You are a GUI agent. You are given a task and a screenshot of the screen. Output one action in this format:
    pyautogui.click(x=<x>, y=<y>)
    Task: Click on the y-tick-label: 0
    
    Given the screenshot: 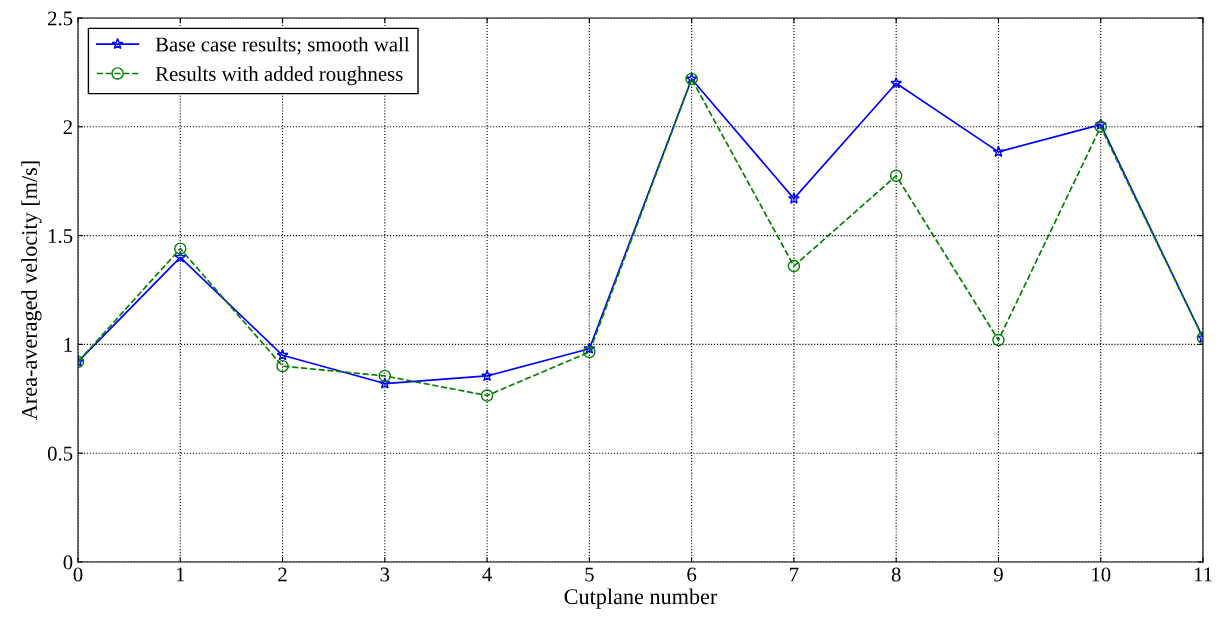 What is the action you would take?
    pyautogui.click(x=68, y=562)
    